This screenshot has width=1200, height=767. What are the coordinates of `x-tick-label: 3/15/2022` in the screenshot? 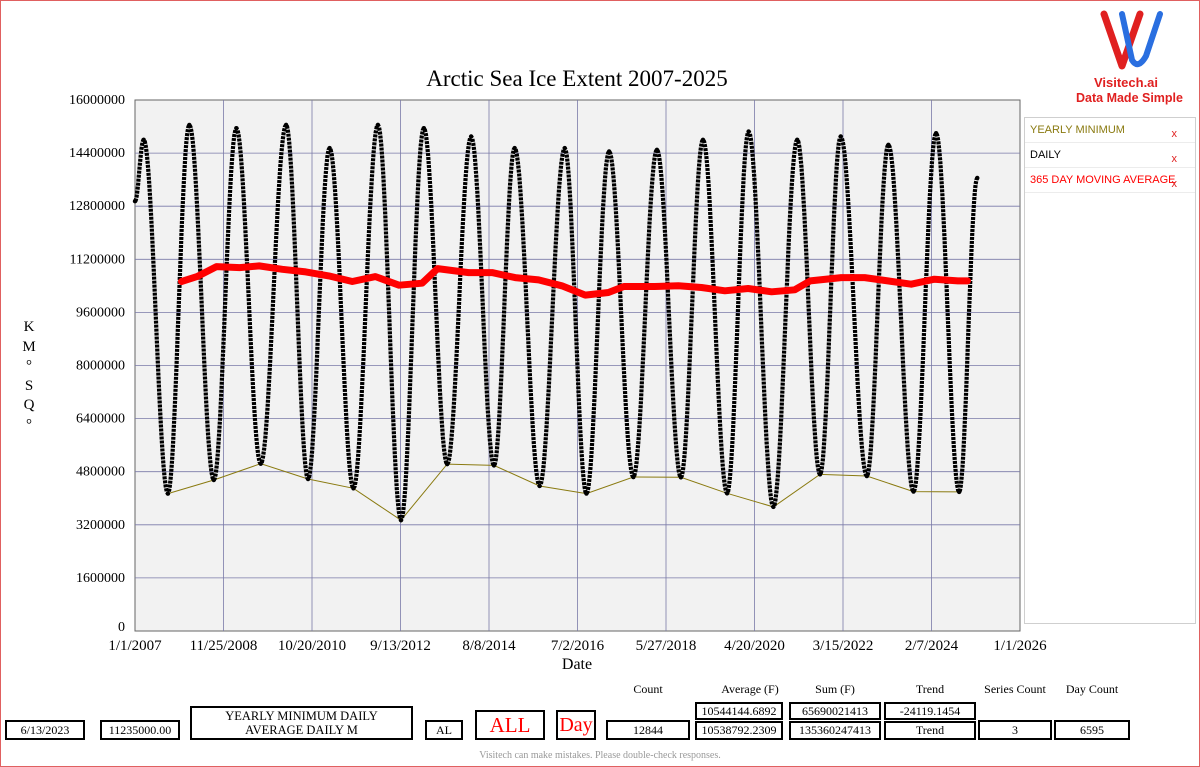 It's located at (843, 646).